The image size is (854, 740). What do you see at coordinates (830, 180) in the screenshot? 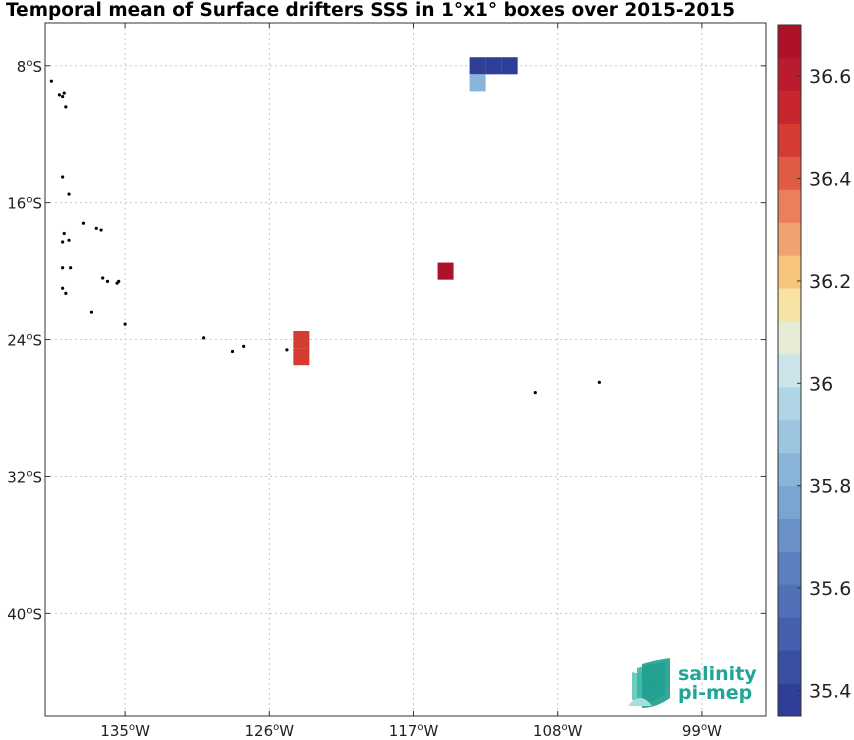
I see `colorbar-tick-label-5: 36.4` at bounding box center [830, 180].